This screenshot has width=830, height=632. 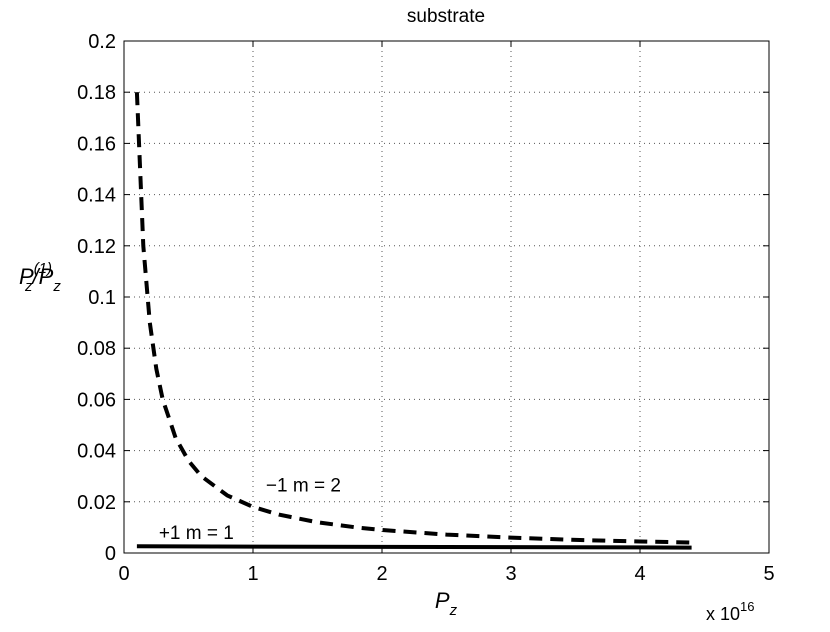 I want to click on y-tick-label: 0.08, so click(x=96, y=349).